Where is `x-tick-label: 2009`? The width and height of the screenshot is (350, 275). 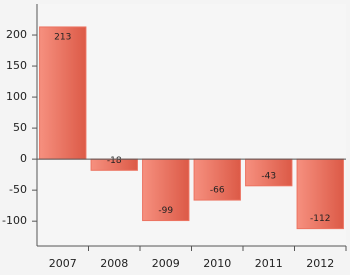 x-tick-label: 2009 is located at coordinates (166, 263).